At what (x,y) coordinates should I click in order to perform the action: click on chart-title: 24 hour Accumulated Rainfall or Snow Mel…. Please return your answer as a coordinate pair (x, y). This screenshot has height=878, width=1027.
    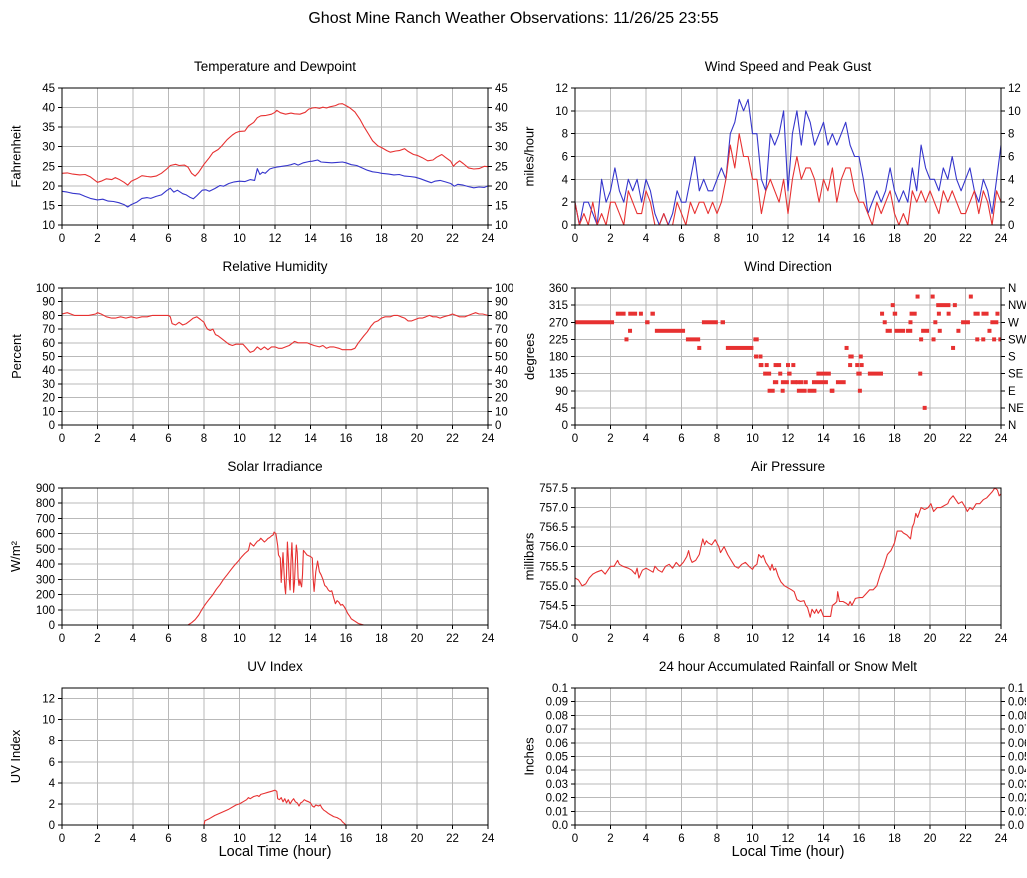
    Looking at the image, I should click on (788, 666).